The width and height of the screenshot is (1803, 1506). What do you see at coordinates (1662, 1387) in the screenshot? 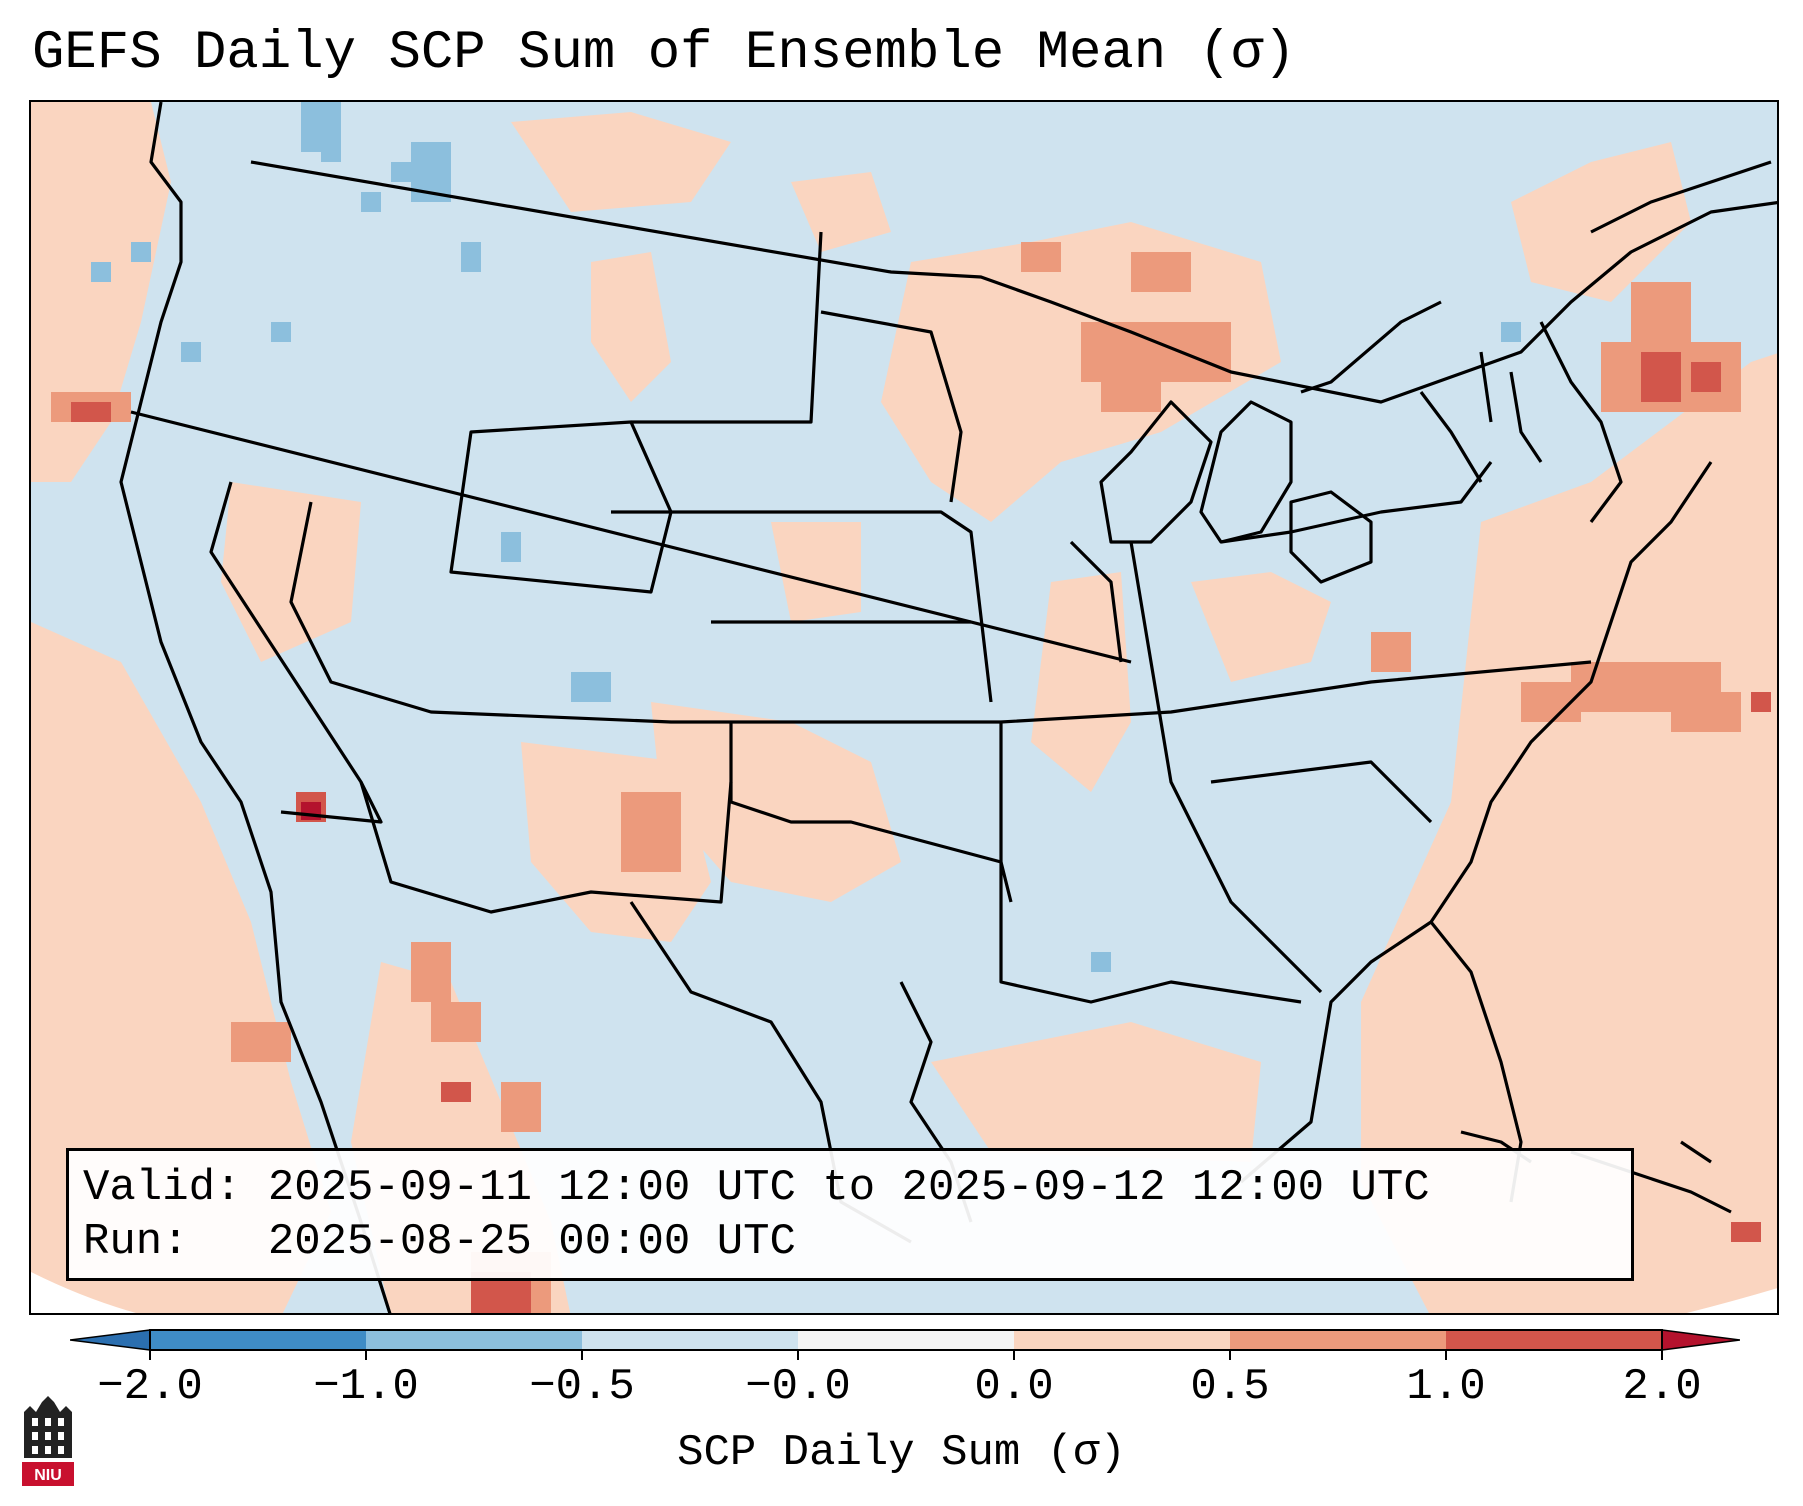
I see `colorbar-tick-label: 2.0` at bounding box center [1662, 1387].